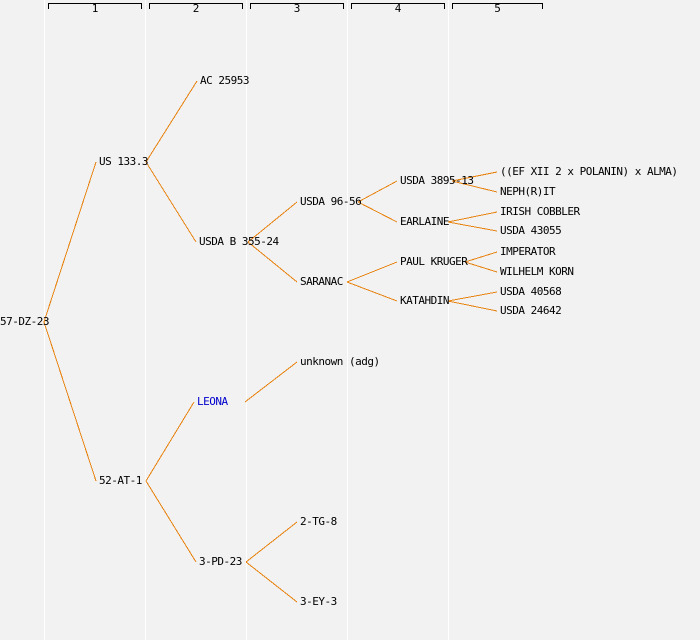 The height and width of the screenshot is (640, 700). I want to click on pedigree-node: AC 25953, so click(224, 80).